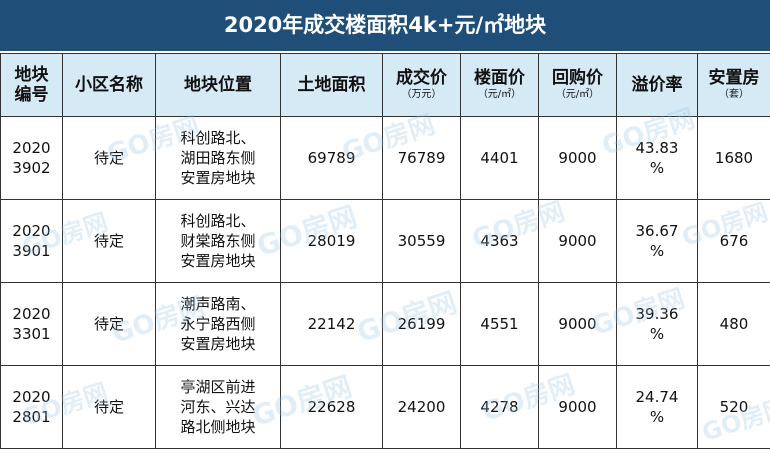  I want to click on cell-premium: 39.36%, so click(657, 324).